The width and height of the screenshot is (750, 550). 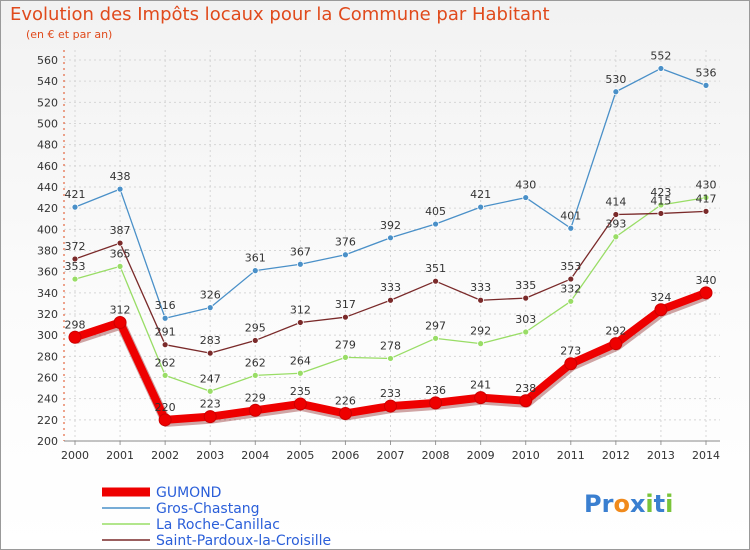 What do you see at coordinates (255, 455) in the screenshot?
I see `x-tick-label: 2004` at bounding box center [255, 455].